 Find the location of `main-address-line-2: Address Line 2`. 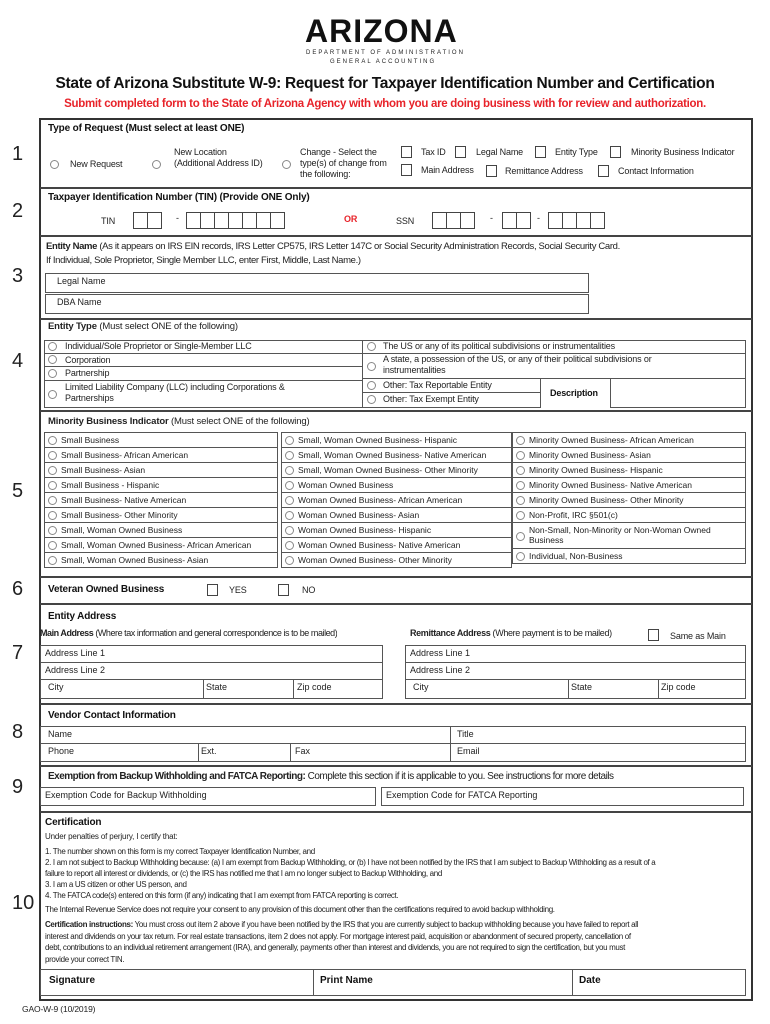

main-address-line-2: Address Line 2 is located at coordinates (211, 671).